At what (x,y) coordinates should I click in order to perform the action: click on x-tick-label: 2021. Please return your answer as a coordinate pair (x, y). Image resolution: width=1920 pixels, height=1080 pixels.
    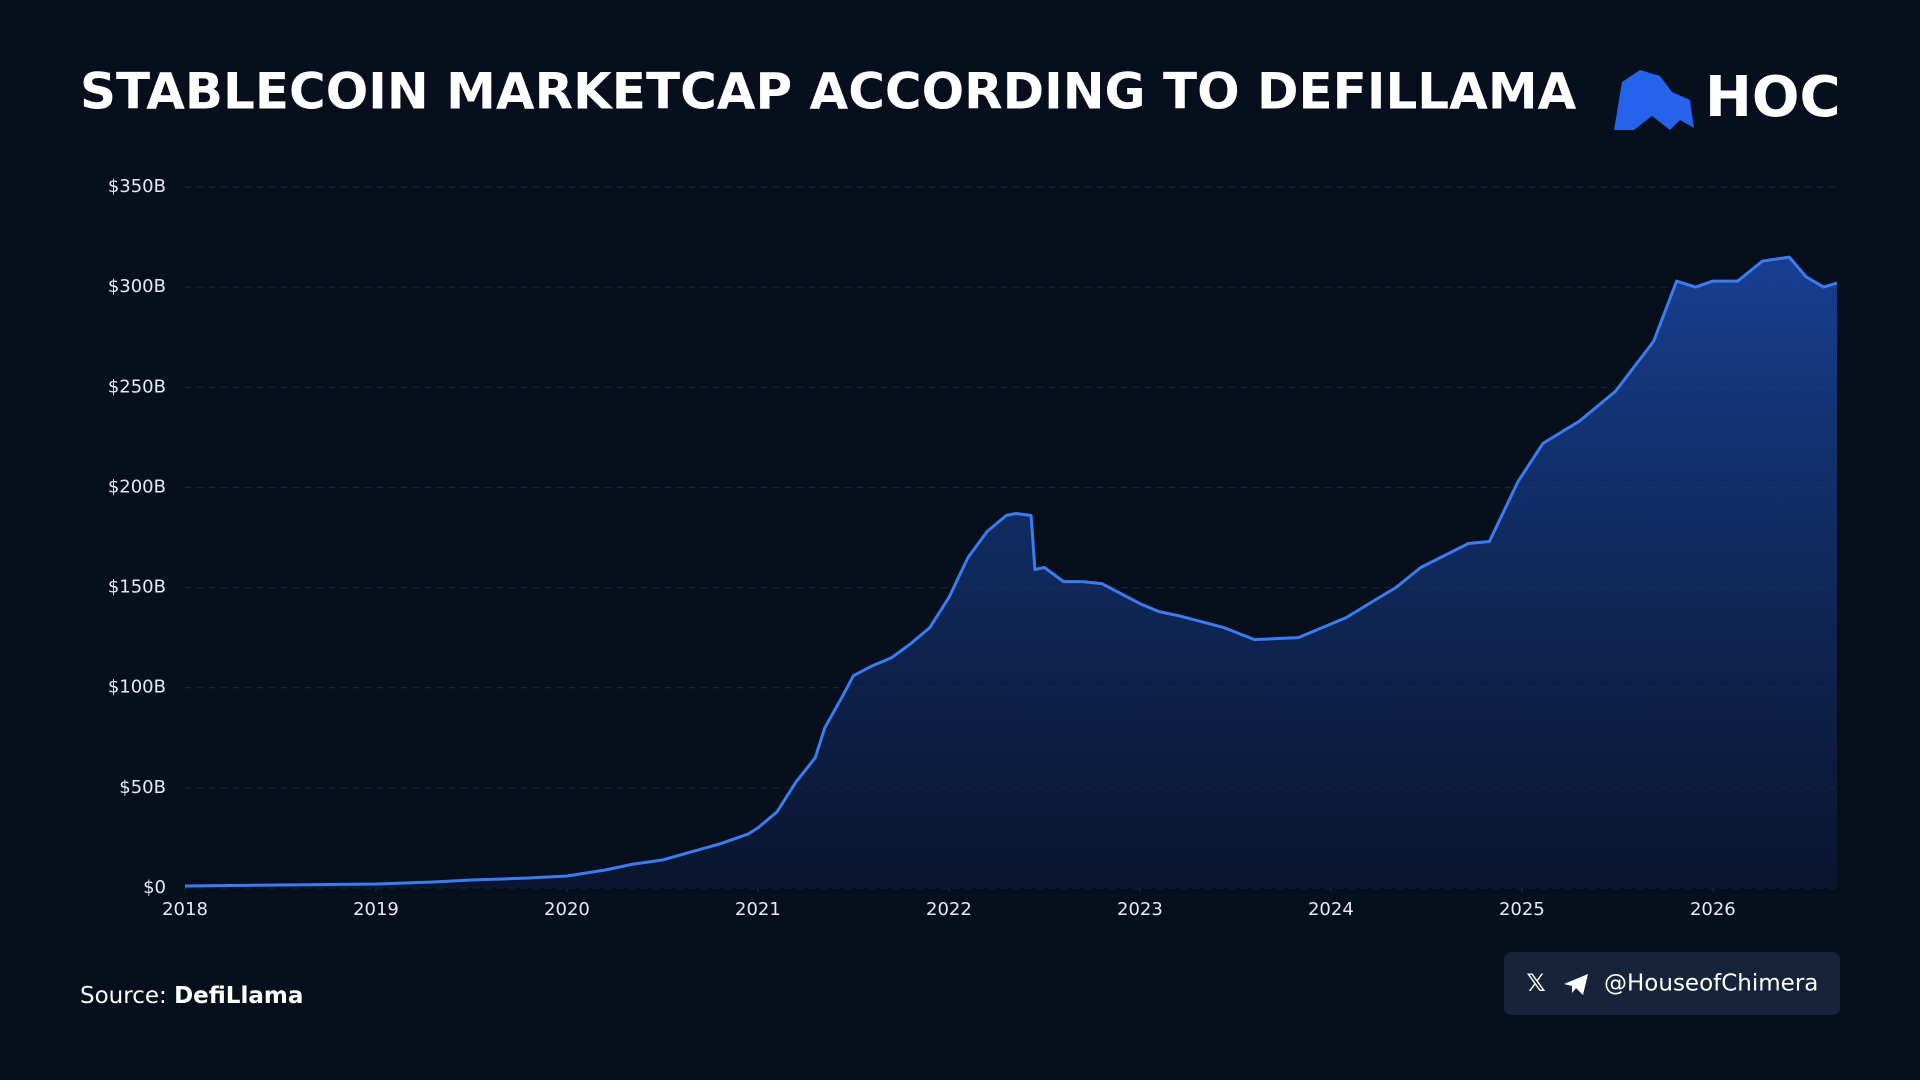
    Looking at the image, I should click on (758, 909).